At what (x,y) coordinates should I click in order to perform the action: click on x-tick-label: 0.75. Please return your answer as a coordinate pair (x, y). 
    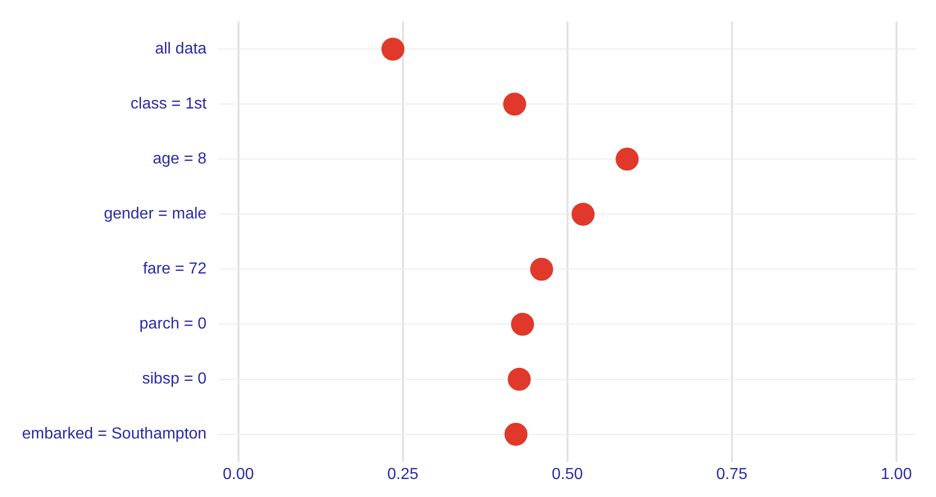
    Looking at the image, I should click on (732, 474).